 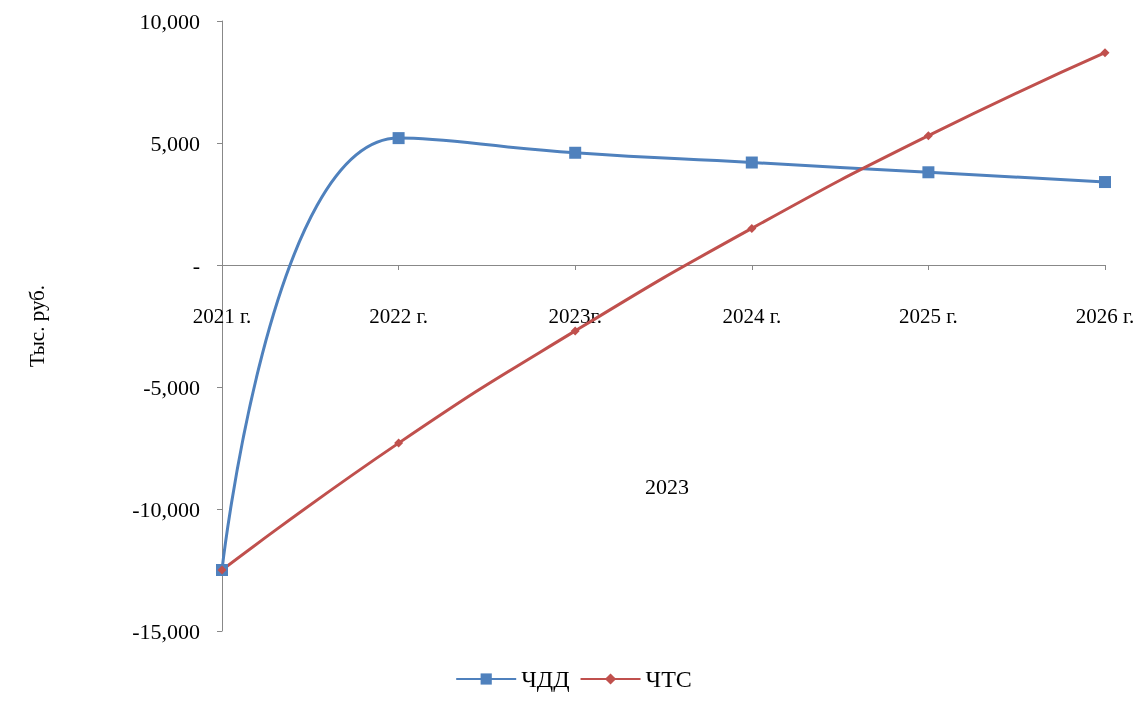 What do you see at coordinates (668, 679) in the screenshot?
I see `legend-label: ЧТС` at bounding box center [668, 679].